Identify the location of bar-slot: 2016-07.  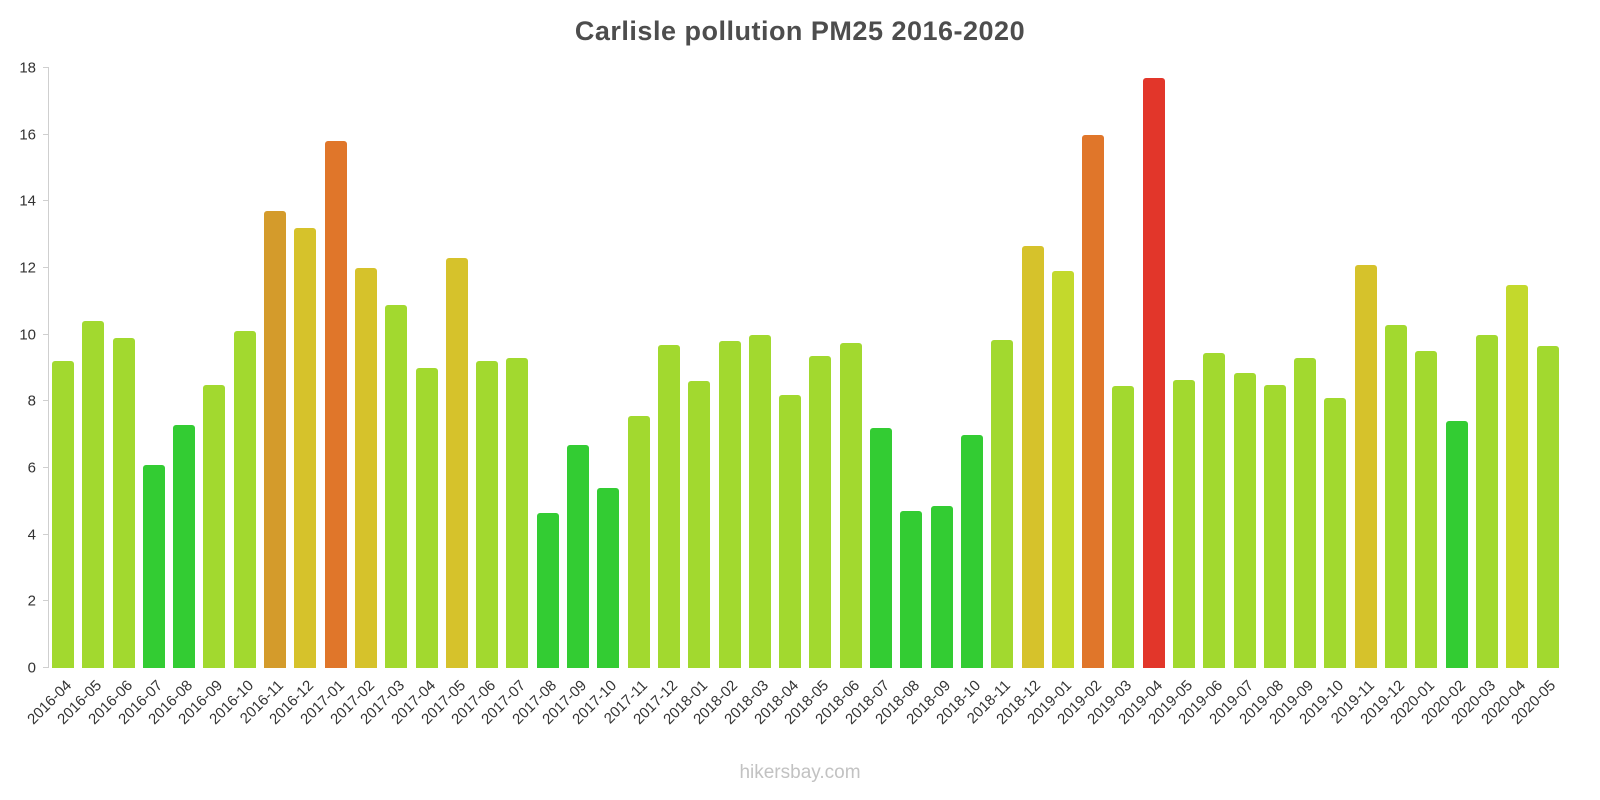
(140, 398).